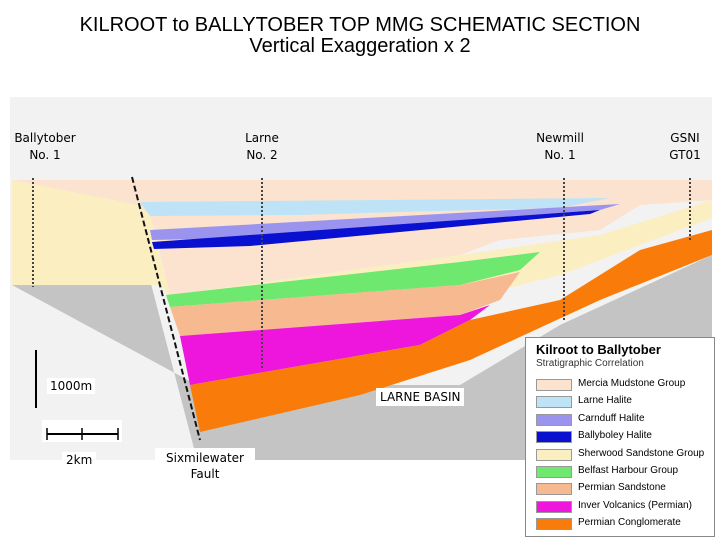  What do you see at coordinates (205, 466) in the screenshot?
I see `fault-label: Sixmilewater Fault` at bounding box center [205, 466].